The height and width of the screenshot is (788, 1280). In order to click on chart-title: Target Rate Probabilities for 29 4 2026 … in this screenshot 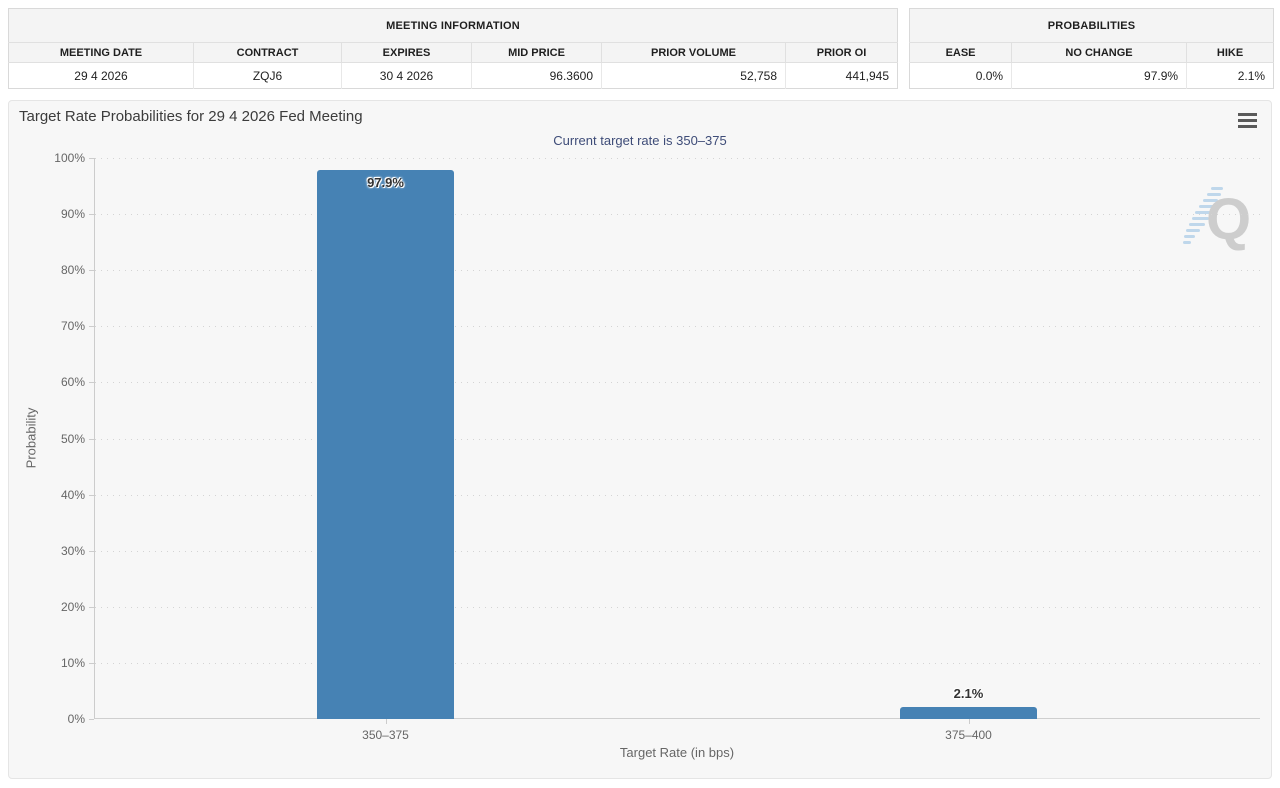, I will do `click(191, 116)`.